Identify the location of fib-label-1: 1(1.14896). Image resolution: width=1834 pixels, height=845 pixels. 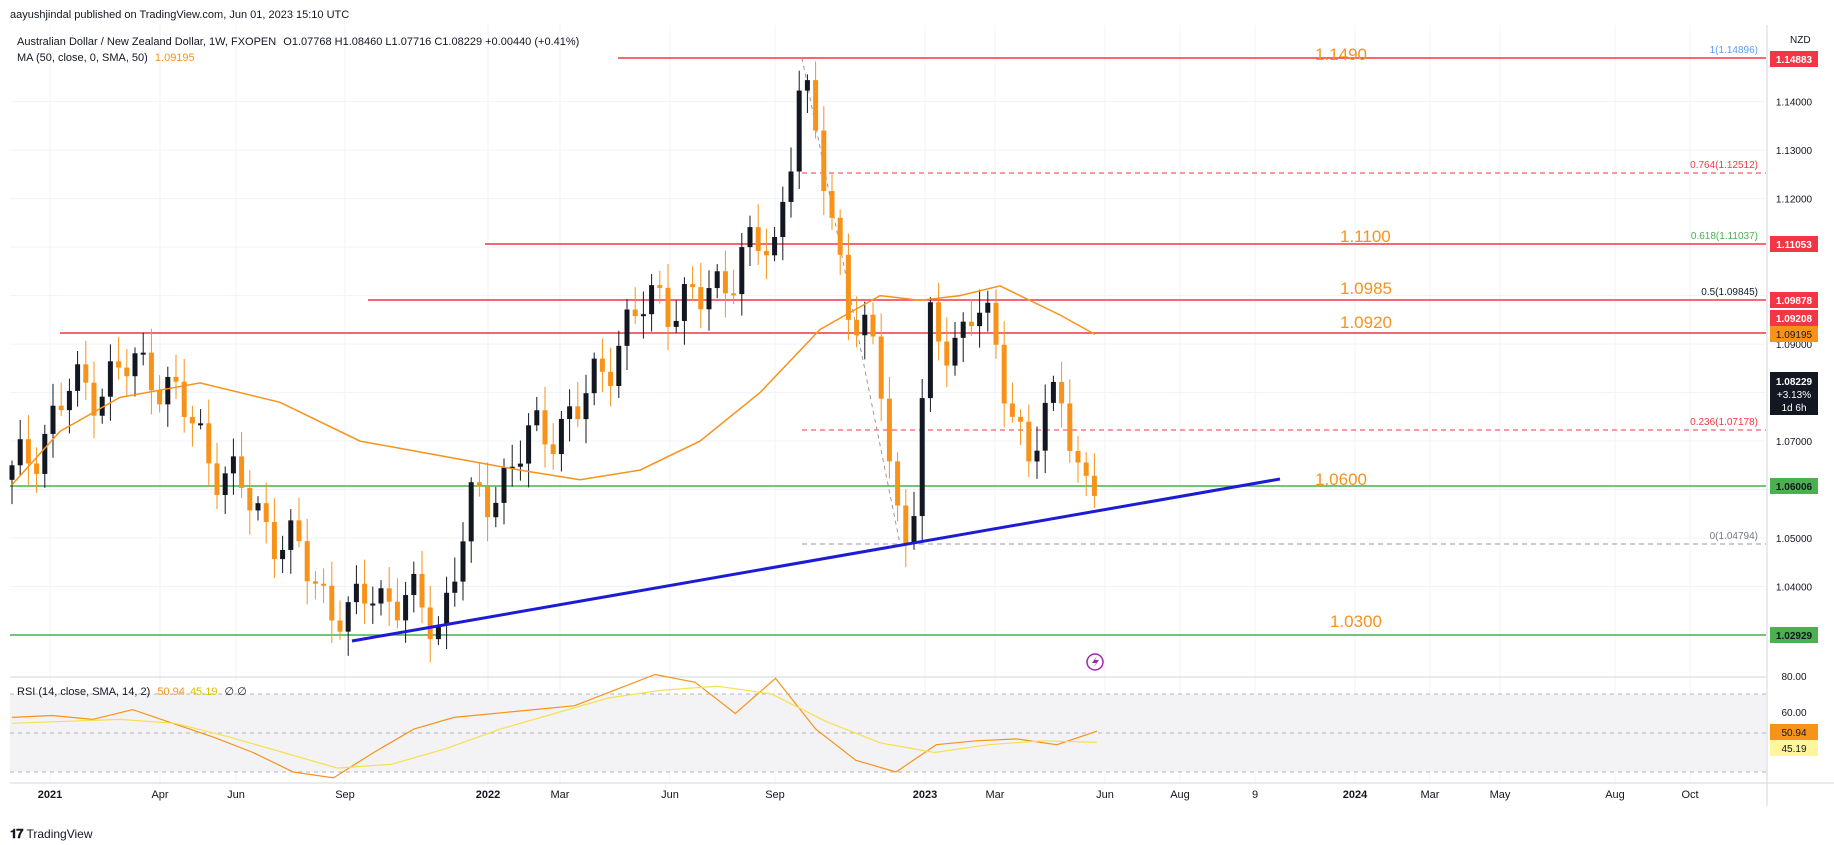
(1734, 50).